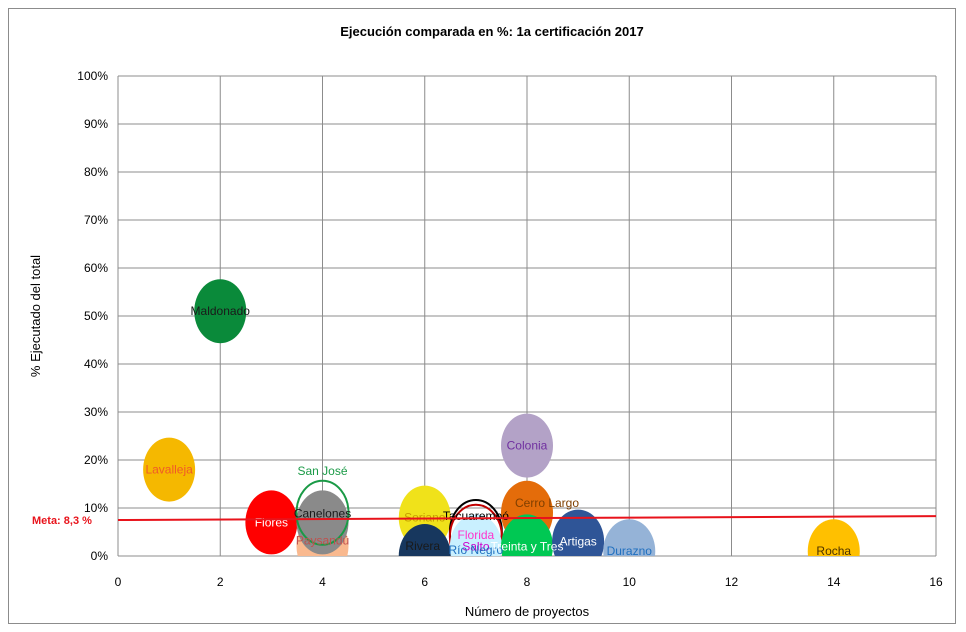 This screenshot has width=966, height=632. I want to click on bubble-label-flores: Flores, so click(271, 522).